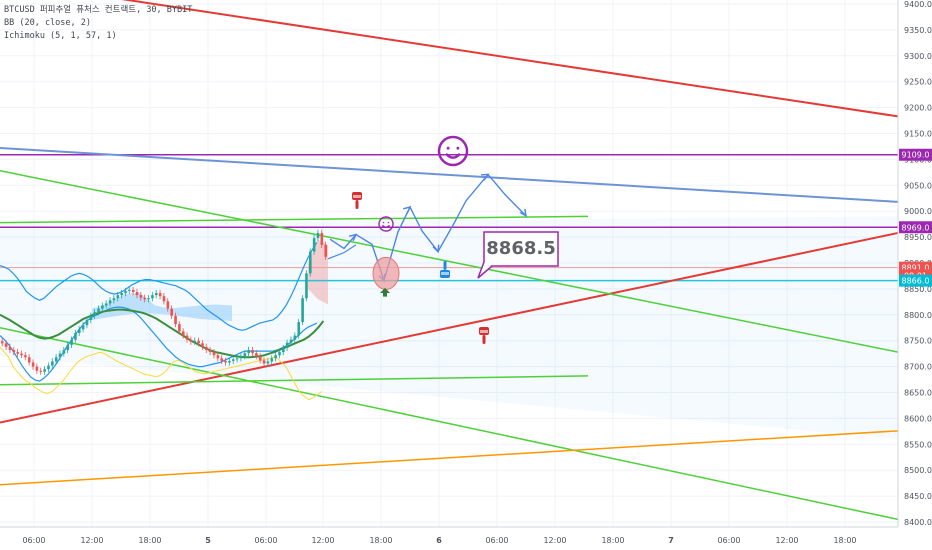 The width and height of the screenshot is (932, 550). Describe the element at coordinates (60, 36) in the screenshot. I see `legend-ichimoku: Ichimoku (5, 1, 57, 1)` at that location.